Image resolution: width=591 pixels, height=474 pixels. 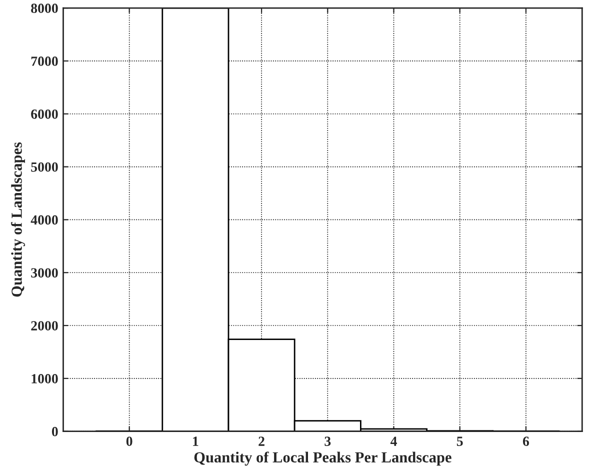 I want to click on y-tick-label: 0, so click(x=55, y=431).